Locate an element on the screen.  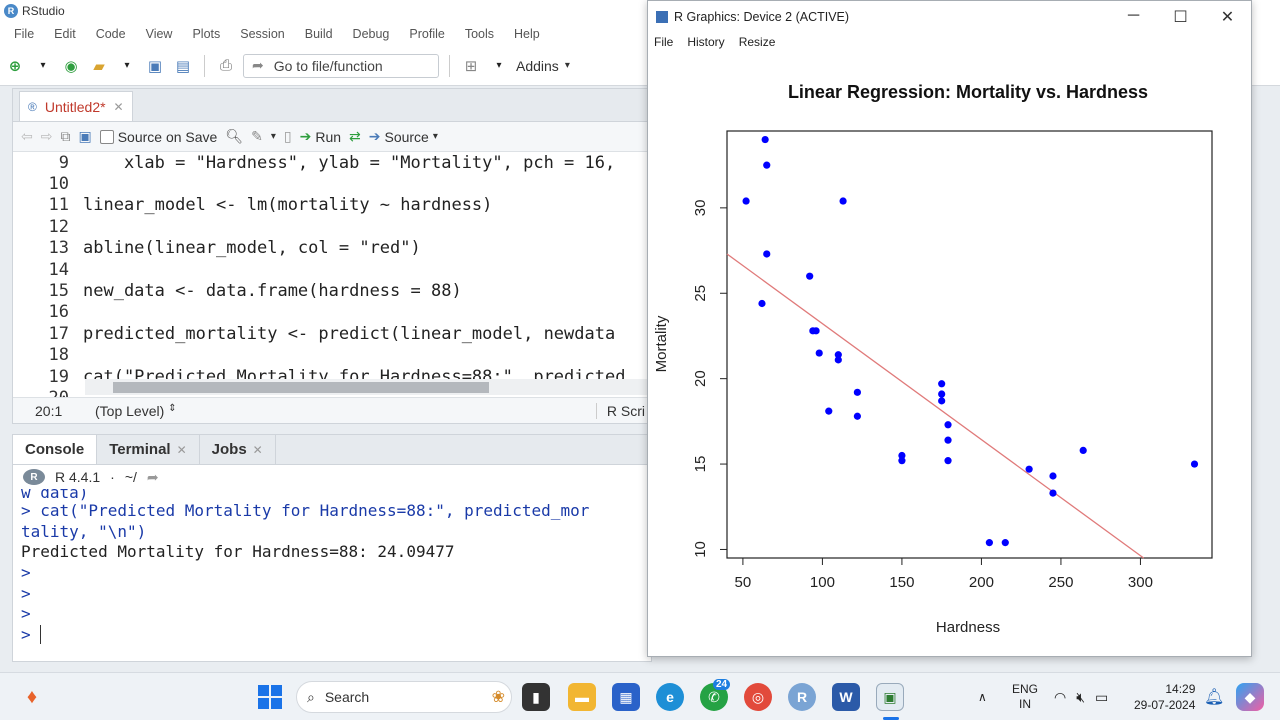
editor-tab-untitled2: ® Untitled2* ✕ is located at coordinates (76, 106).